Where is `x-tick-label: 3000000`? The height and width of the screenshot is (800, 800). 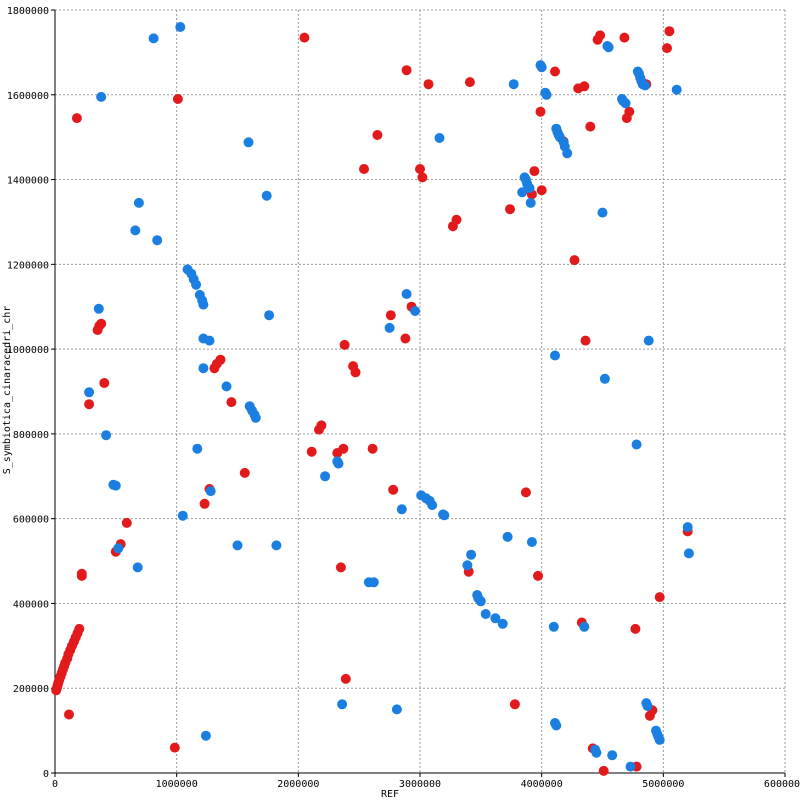
x-tick-label: 3000000 is located at coordinates (420, 784).